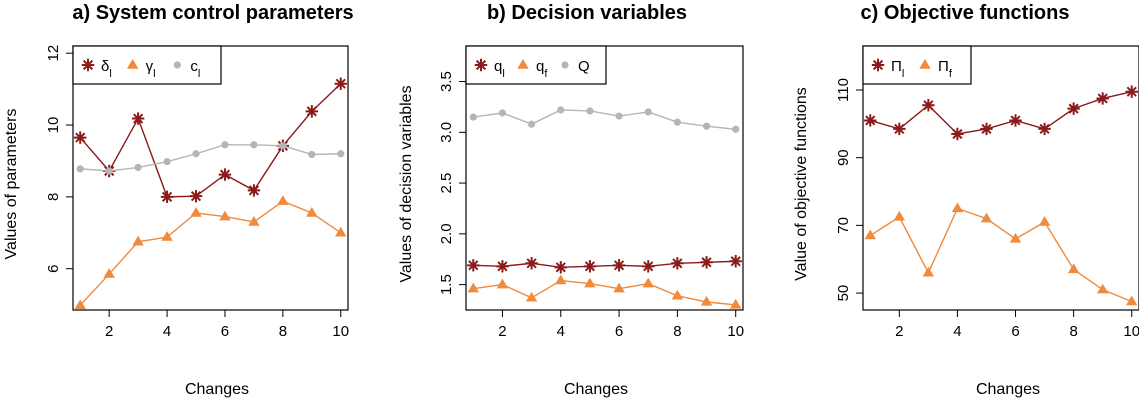 The image size is (1139, 400). Describe the element at coordinates (11, 184) in the screenshot. I see `y-axis-label: Values of parameters` at that location.